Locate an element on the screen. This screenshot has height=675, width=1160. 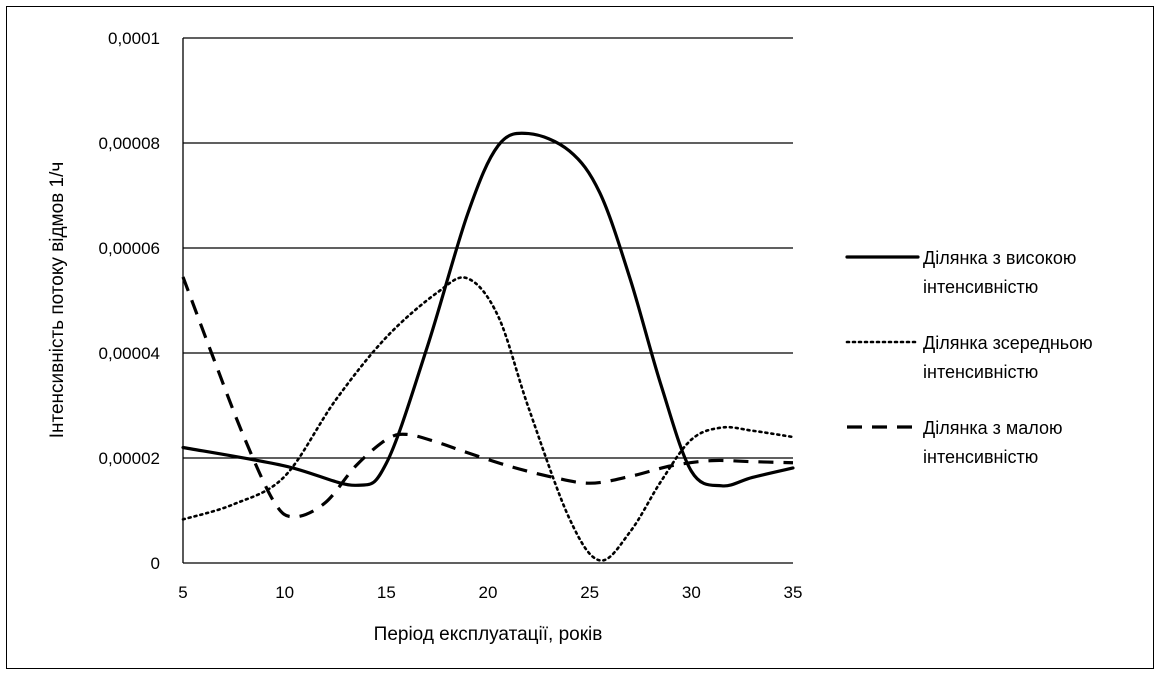
x-tick-label: 5 is located at coordinates (182, 592).